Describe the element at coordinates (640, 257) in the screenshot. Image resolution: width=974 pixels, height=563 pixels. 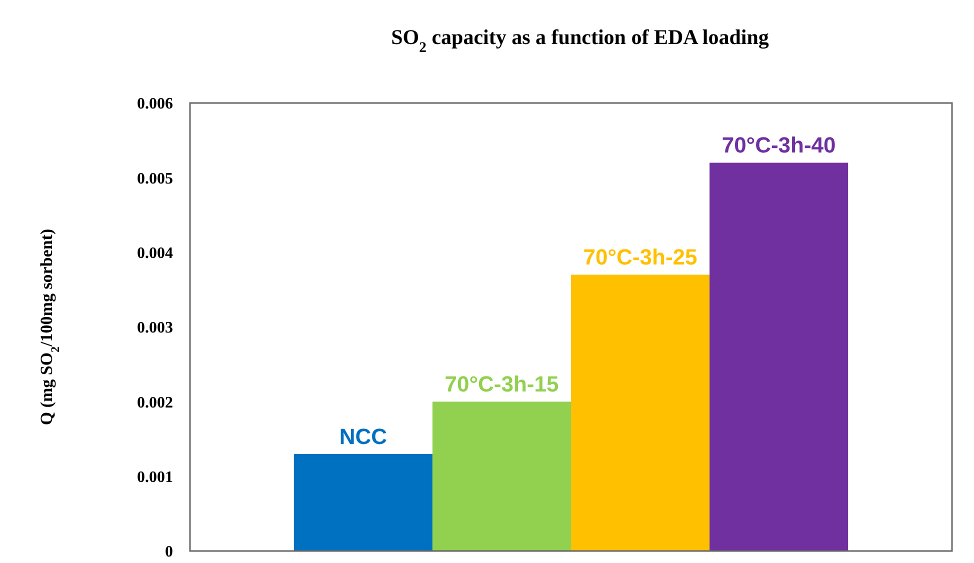
I see `x-tick-label: 70°C-3h-25` at that location.